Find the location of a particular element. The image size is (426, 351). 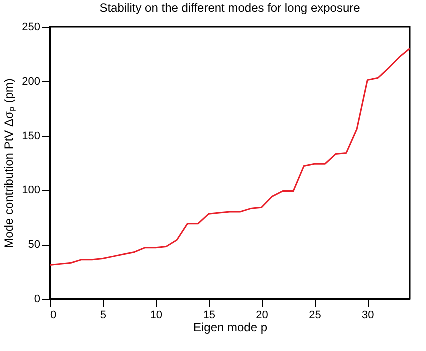

chart-title: Stability on the different modes for long exposure is located at coordinates (230, 8).